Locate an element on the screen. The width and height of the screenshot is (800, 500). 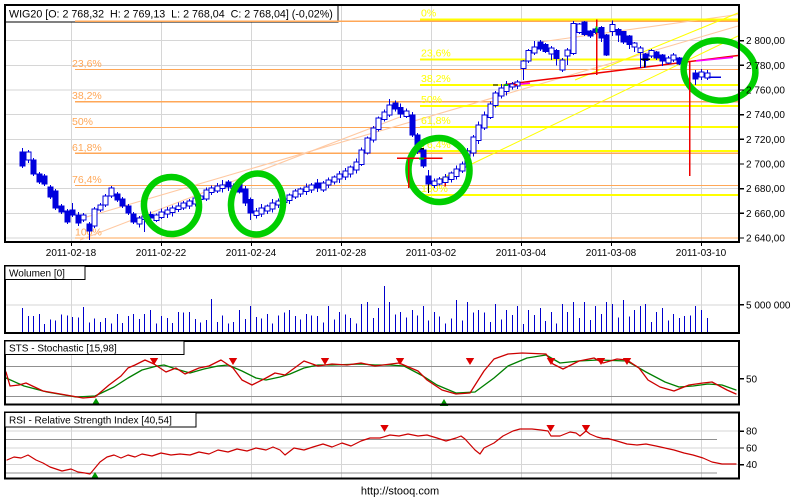
svg-text: 2 740,00 is located at coordinates (765, 115).